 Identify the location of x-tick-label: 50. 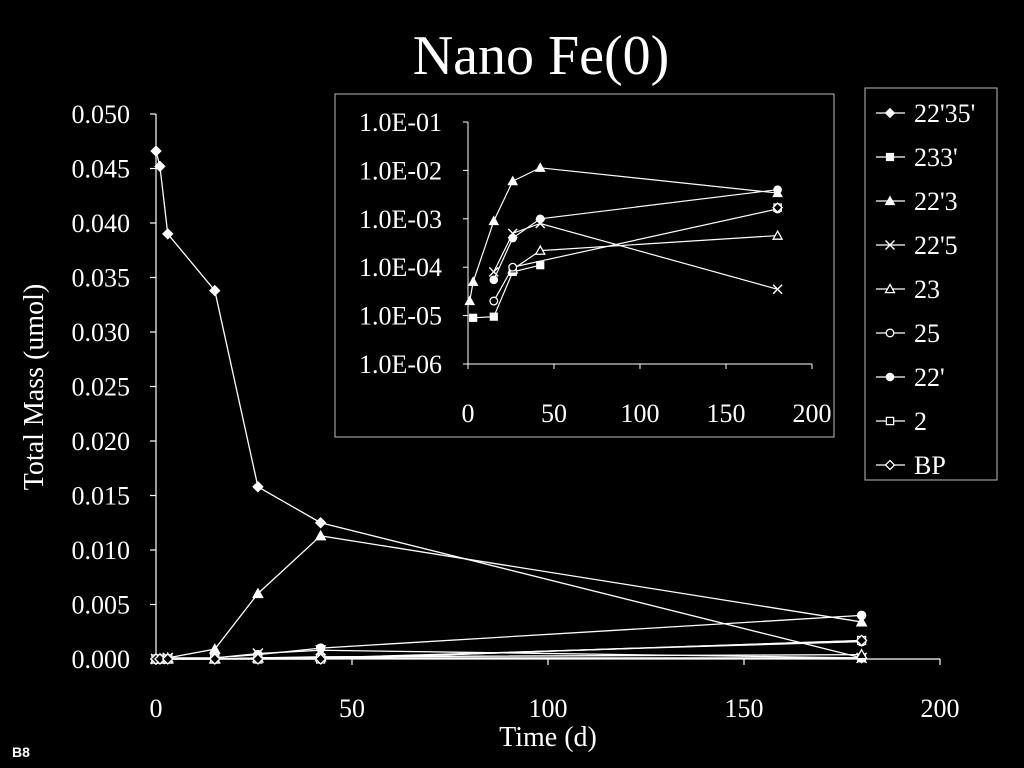
(352, 708).